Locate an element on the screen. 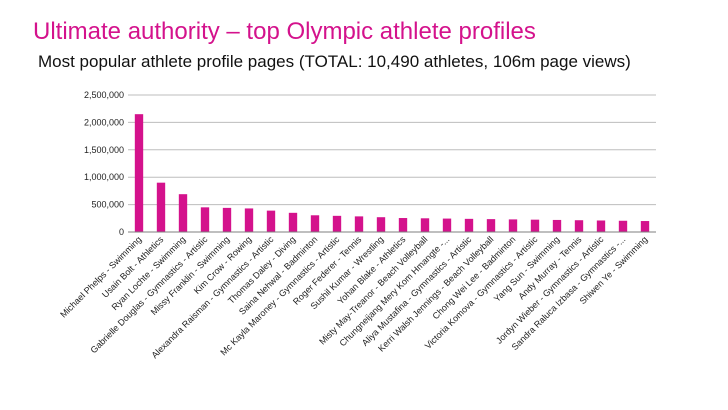 The height and width of the screenshot is (410, 728). y-tick-label: 500,000 is located at coordinates (107, 205).